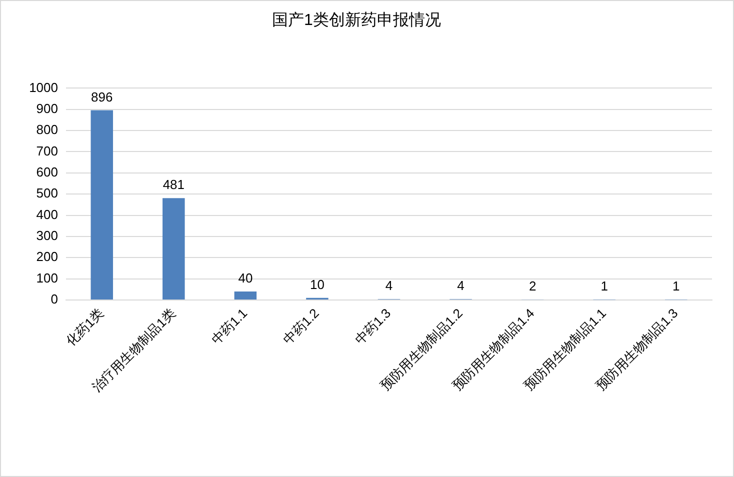 Image resolution: width=734 pixels, height=477 pixels. Describe the element at coordinates (47, 172) in the screenshot. I see `y-tick-label: 600` at that location.